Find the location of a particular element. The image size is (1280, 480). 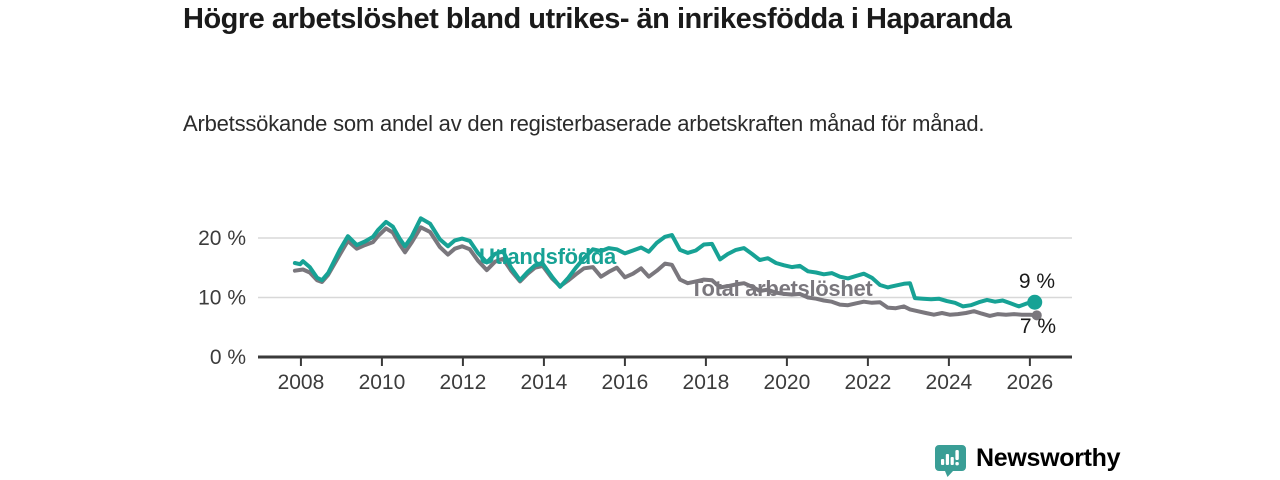

x-tick-label: 2014 is located at coordinates (544, 382).